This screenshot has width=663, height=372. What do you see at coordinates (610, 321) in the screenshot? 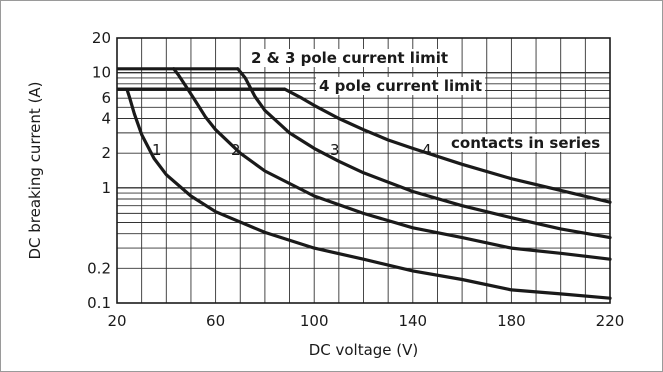
I see `x-tick-label: 220` at bounding box center [610, 321].